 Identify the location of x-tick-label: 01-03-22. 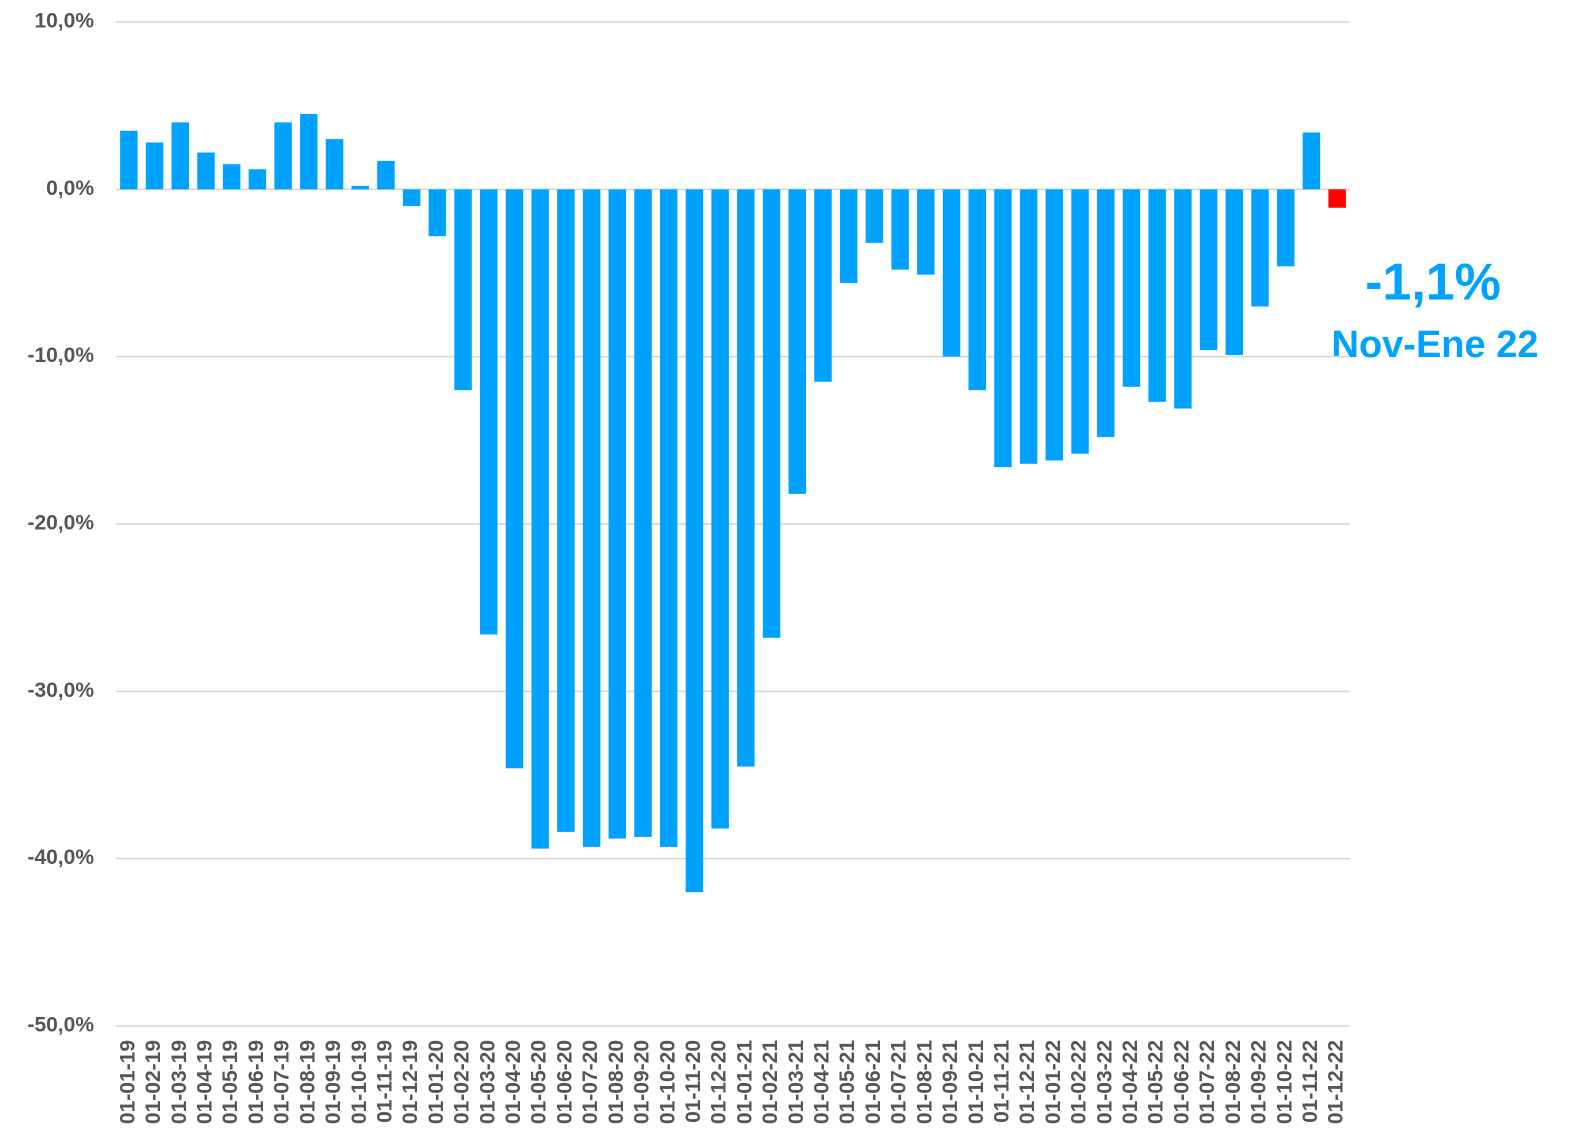
(1104, 1082).